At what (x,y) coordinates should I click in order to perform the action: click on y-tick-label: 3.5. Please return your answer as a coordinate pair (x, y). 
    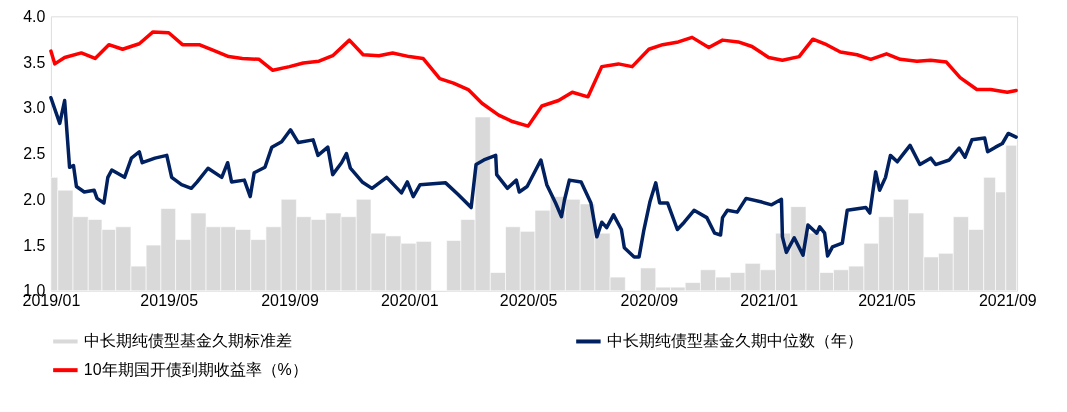
    Looking at the image, I should click on (34, 62).